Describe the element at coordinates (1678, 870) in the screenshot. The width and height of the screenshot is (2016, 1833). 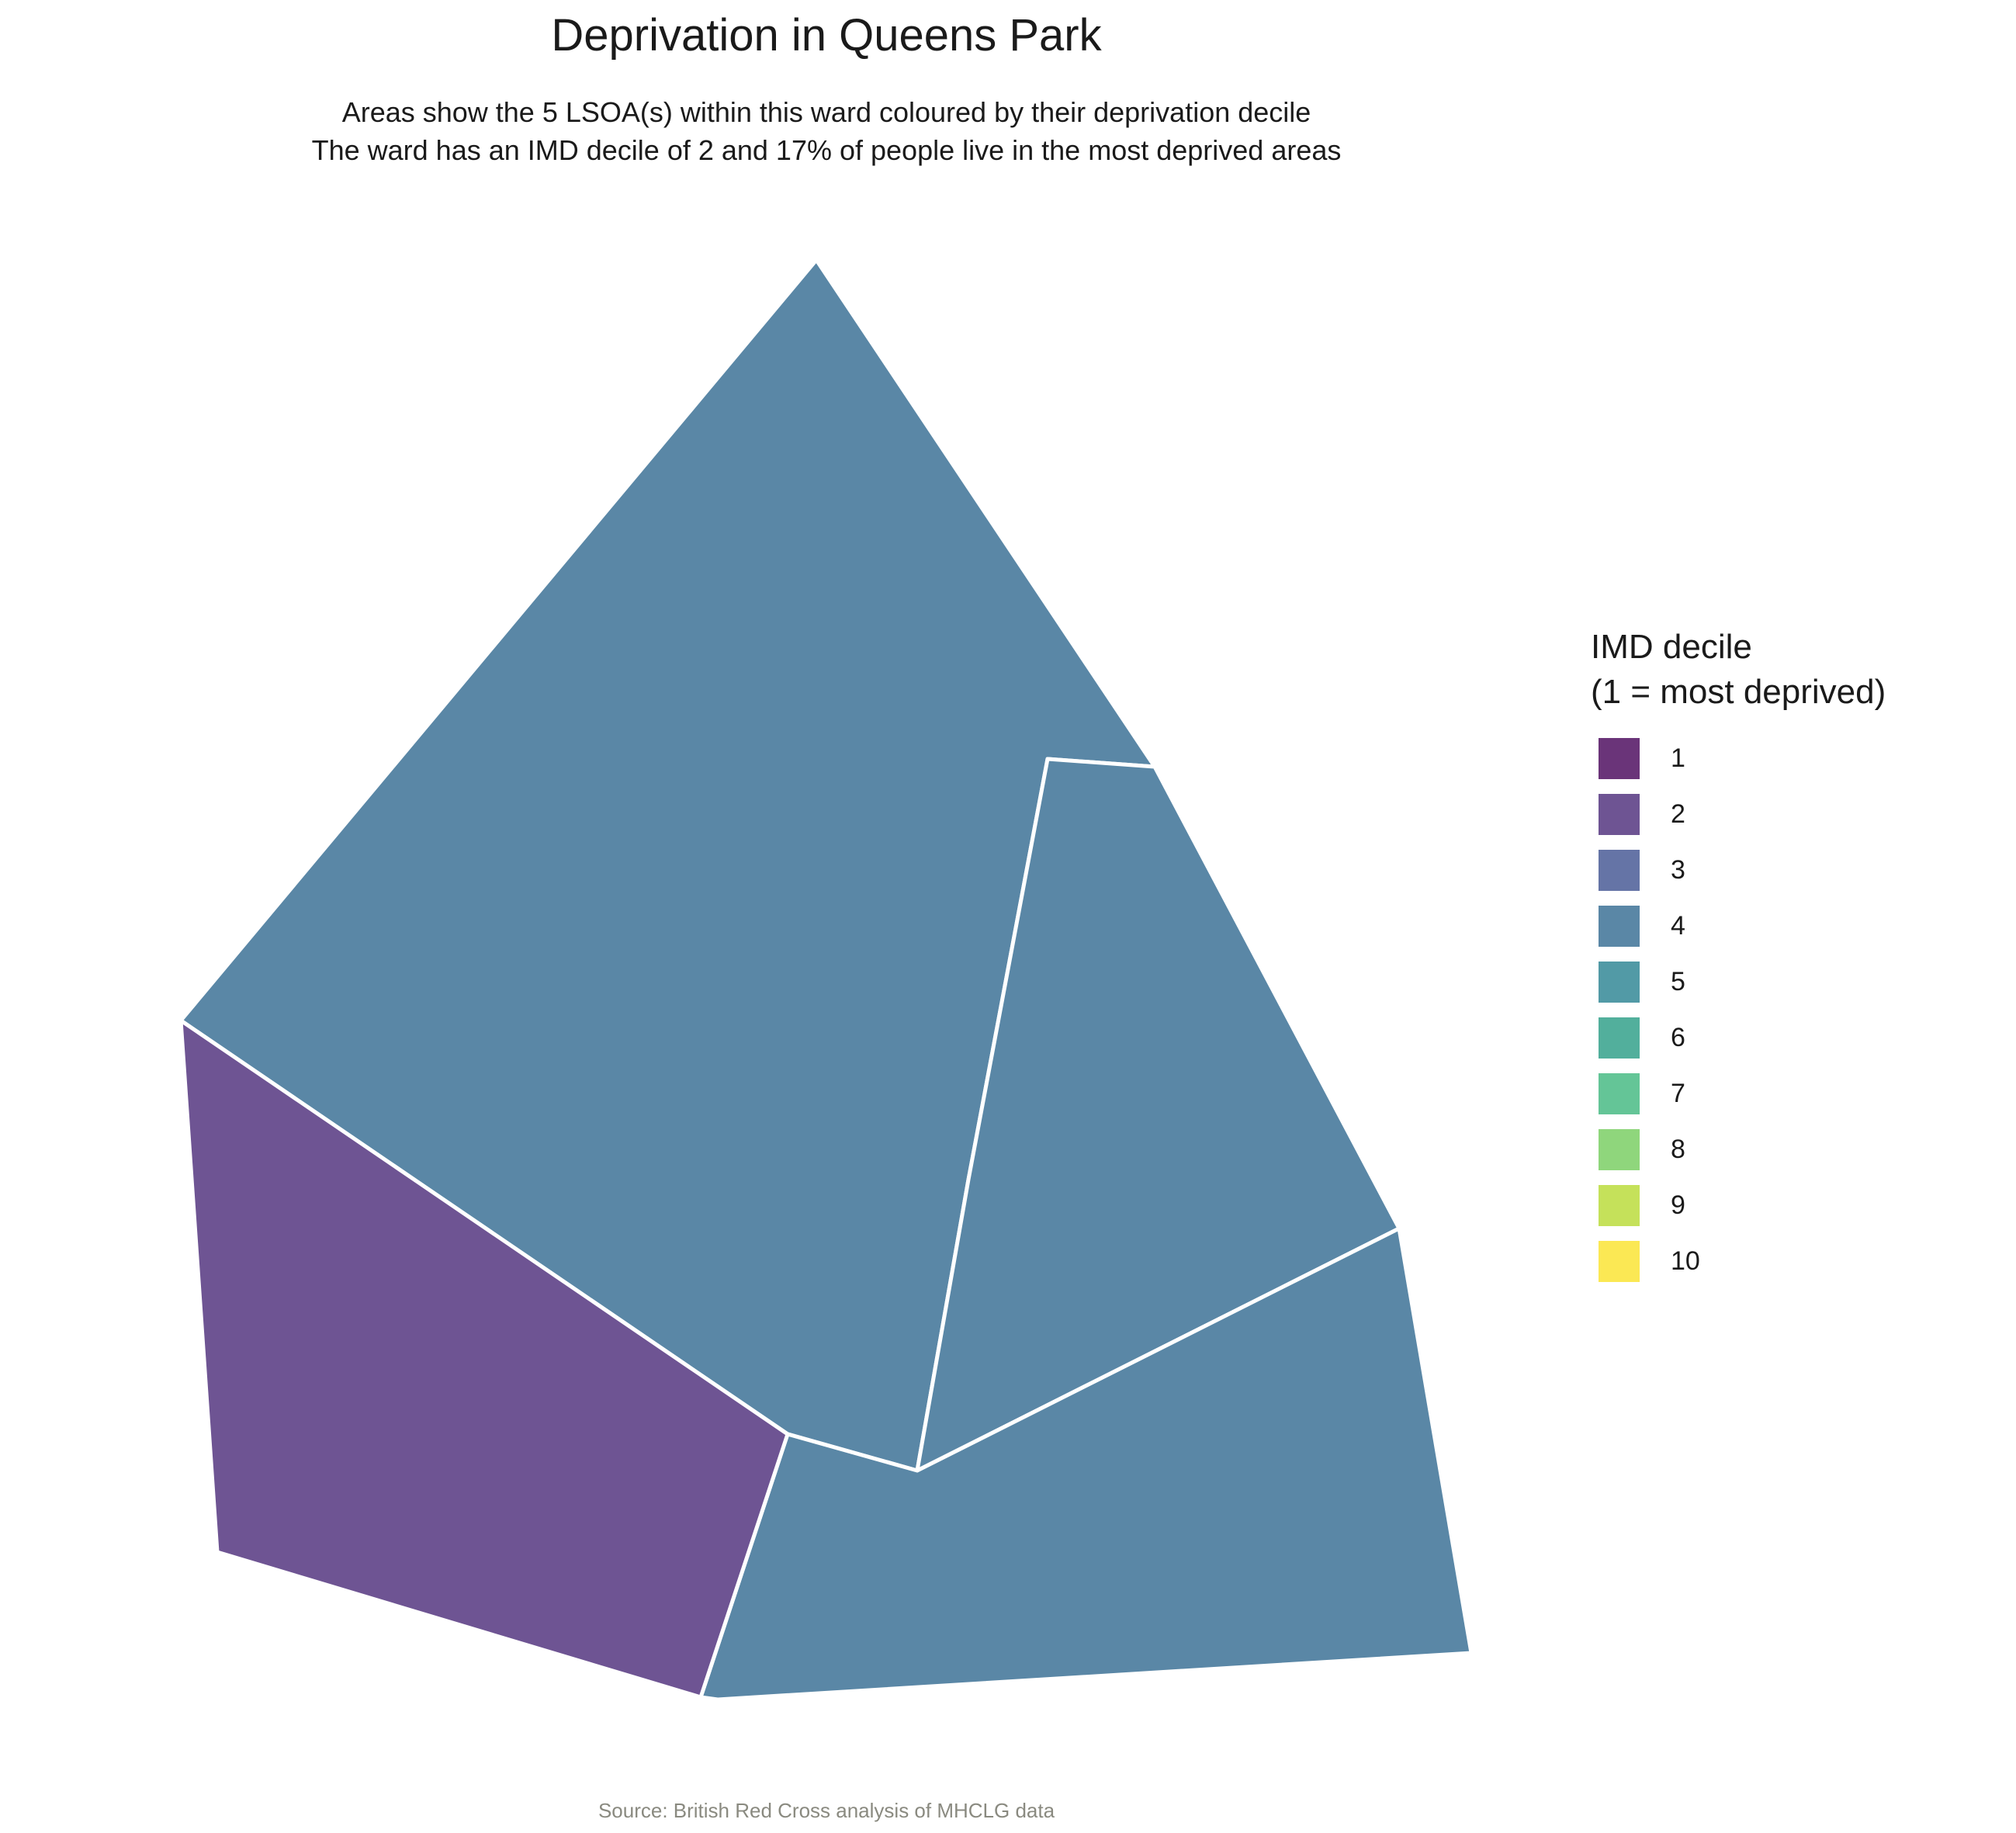
I see `legend-label: 3` at that location.